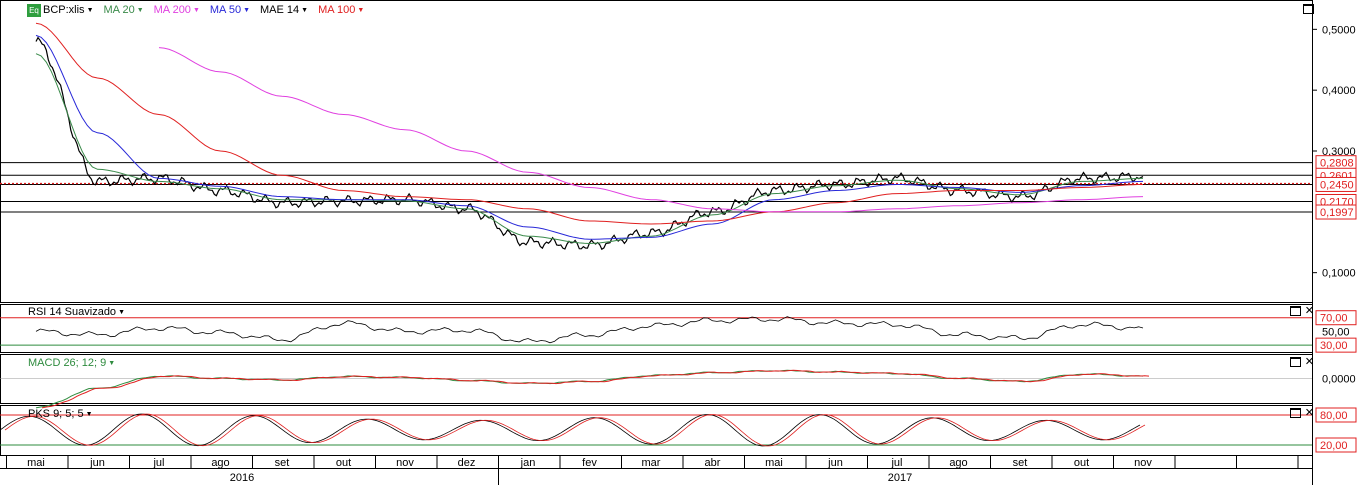  Describe the element at coordinates (528, 463) in the screenshot. I see `month-tick-label: jan` at that location.